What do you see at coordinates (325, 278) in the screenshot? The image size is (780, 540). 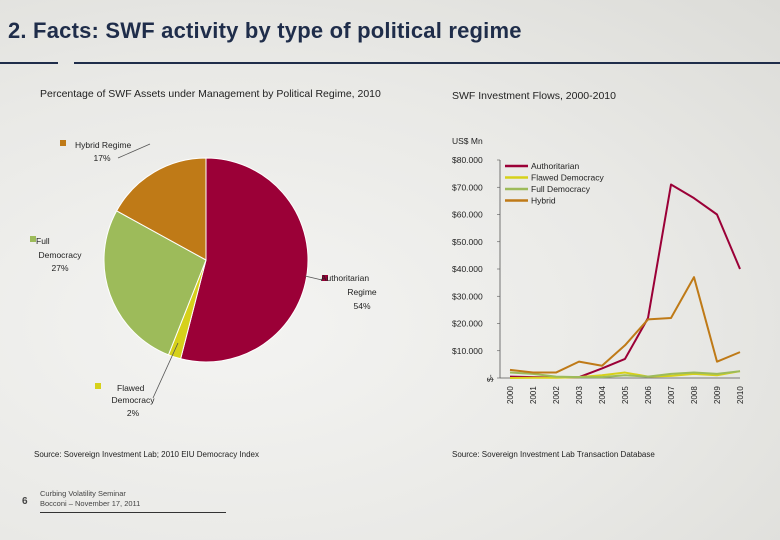 I see `pie-legend-swatch-authoritarian-regime` at bounding box center [325, 278].